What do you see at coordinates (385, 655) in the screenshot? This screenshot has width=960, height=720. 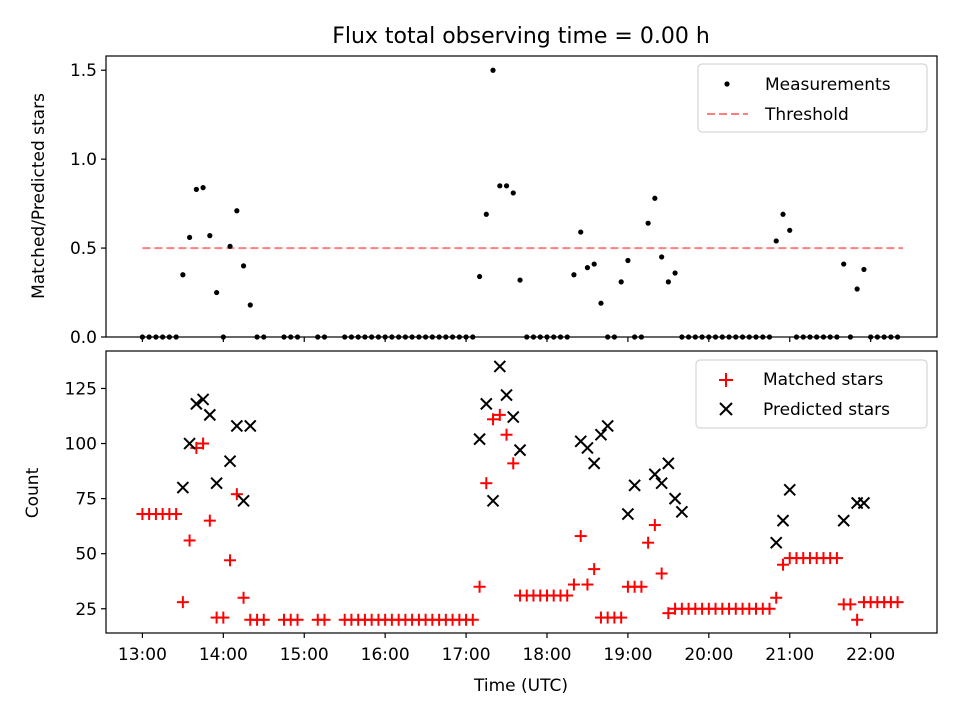 I see `bottom-x-tick-label: 16:00` at bounding box center [385, 655].